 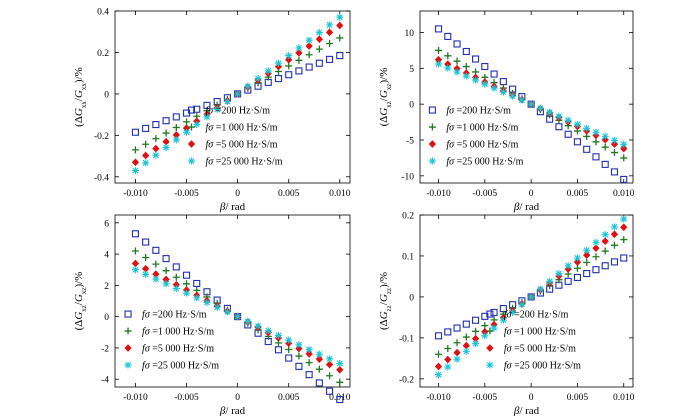 What do you see at coordinates (406, 339) in the screenshot?
I see `y-tick-label: -0.1` at bounding box center [406, 339].